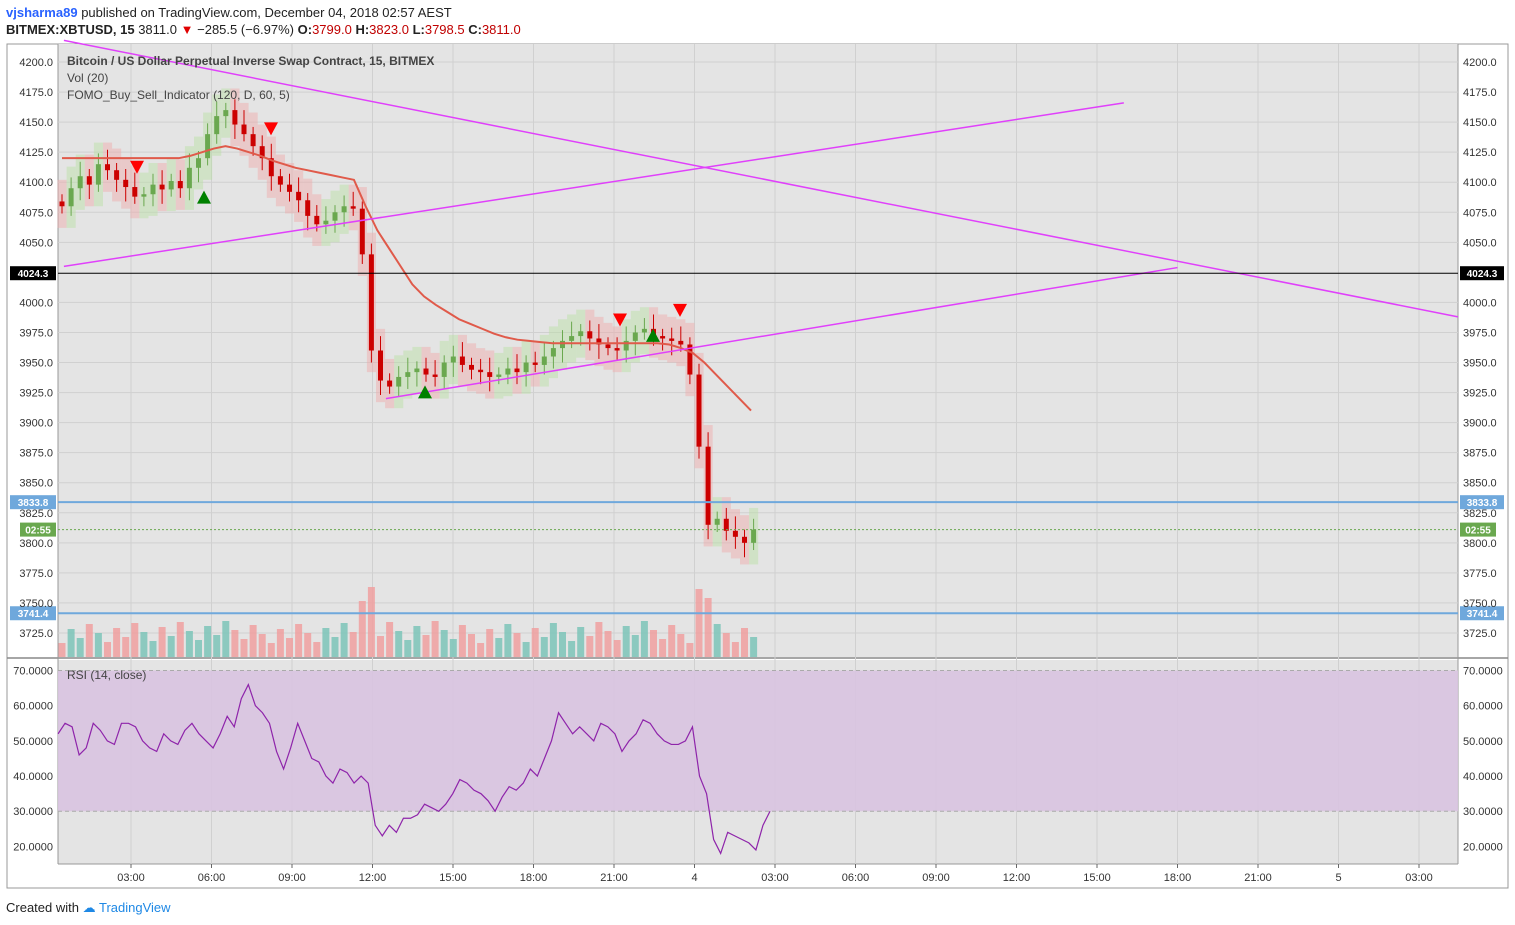  I want to click on price-level-label-left: 3833.8, so click(33, 503).